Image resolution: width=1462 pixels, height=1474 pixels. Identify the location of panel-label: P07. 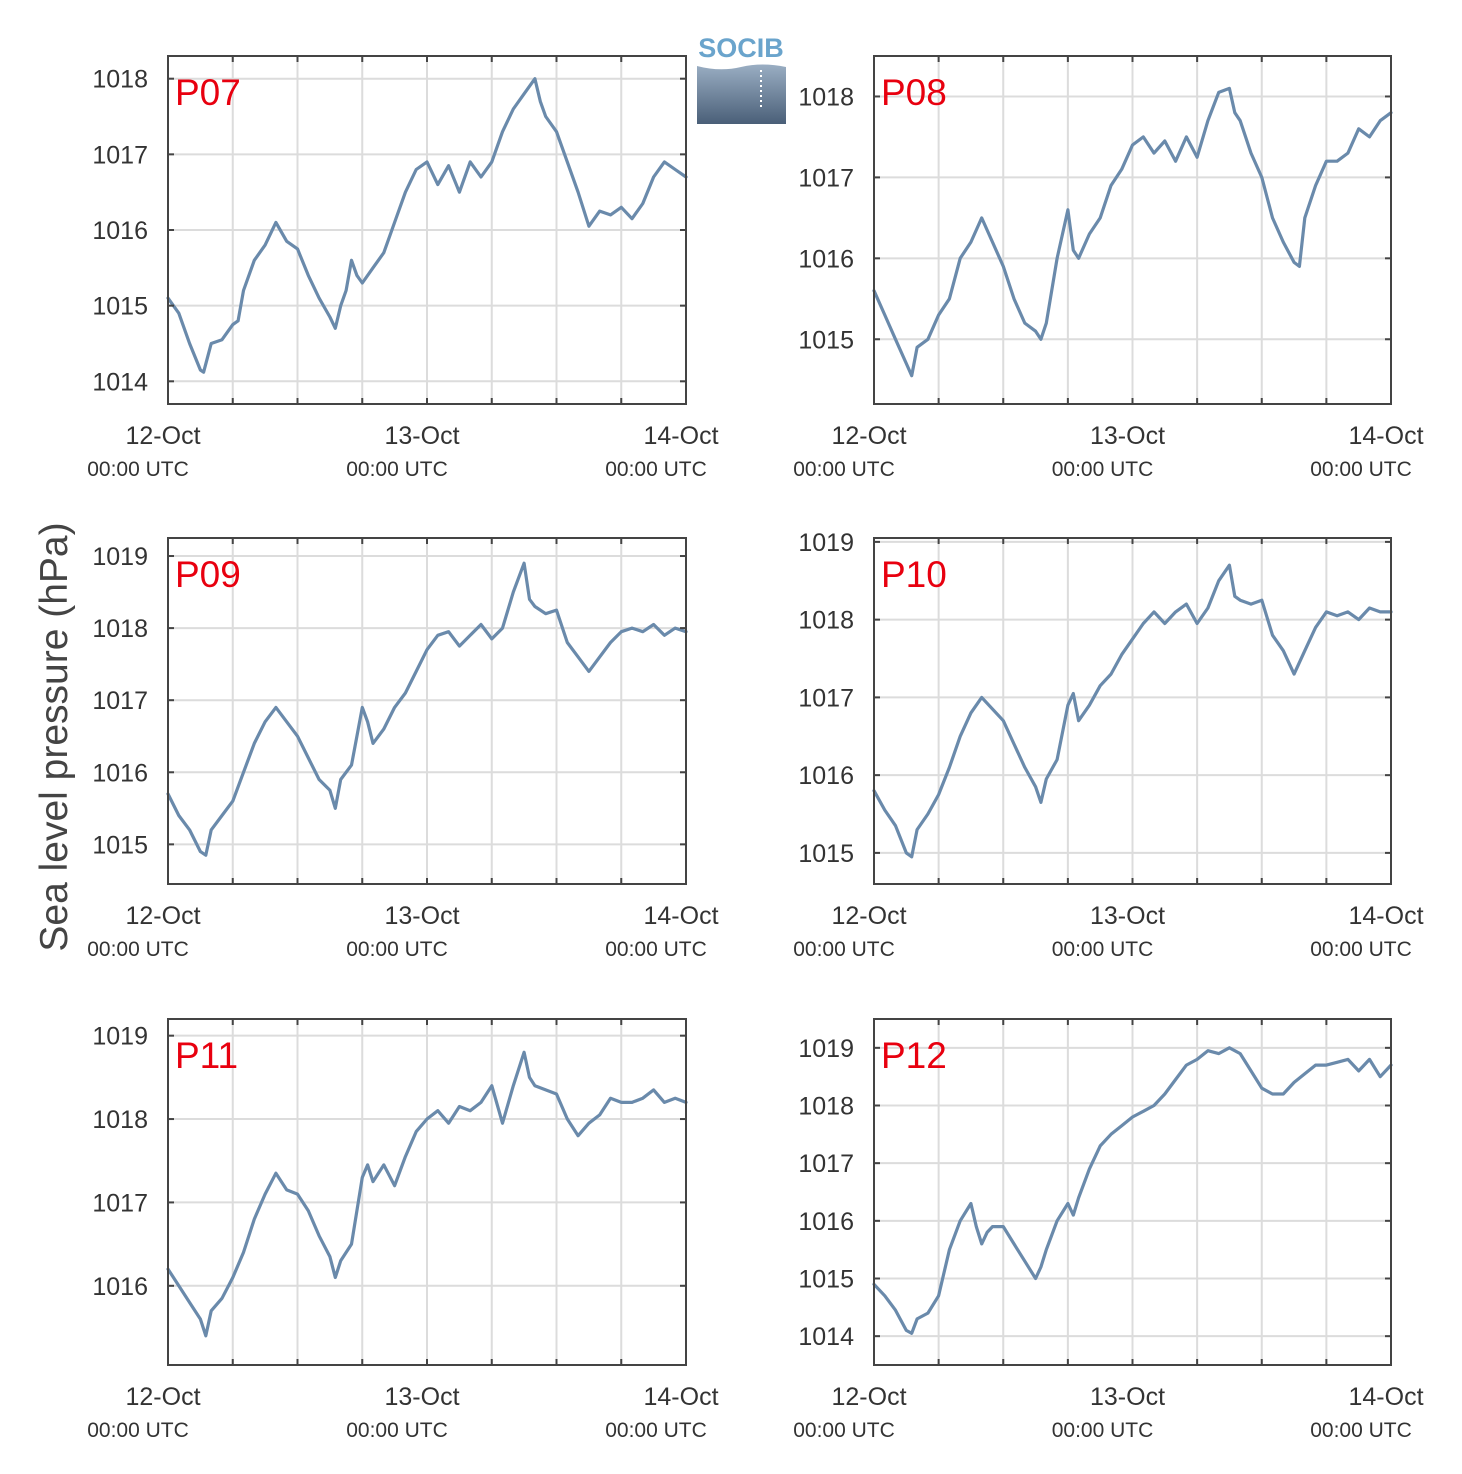
(208, 92).